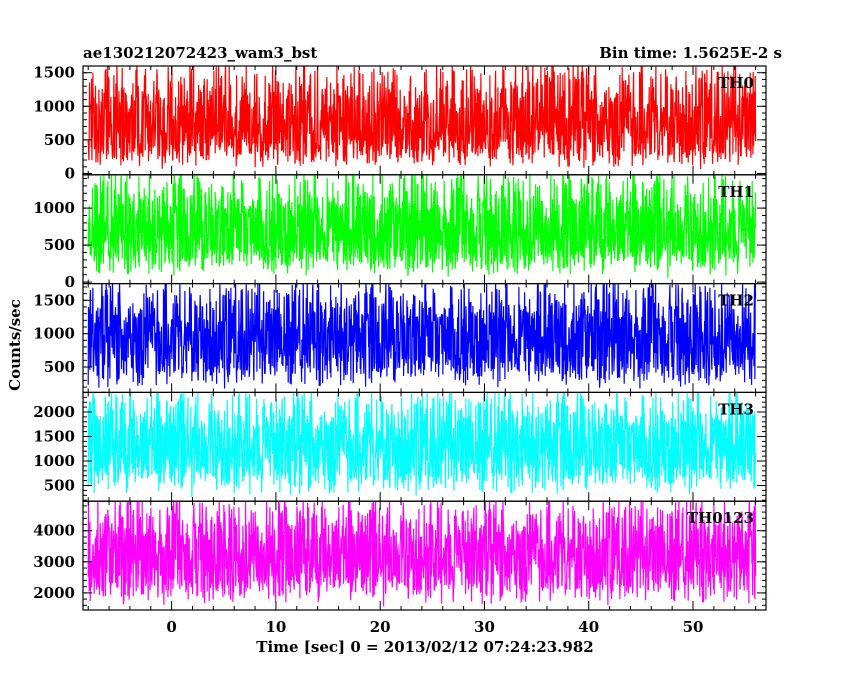 The width and height of the screenshot is (850, 680). What do you see at coordinates (15, 345) in the screenshot?
I see `y-axis-label: Counts/sec` at bounding box center [15, 345].